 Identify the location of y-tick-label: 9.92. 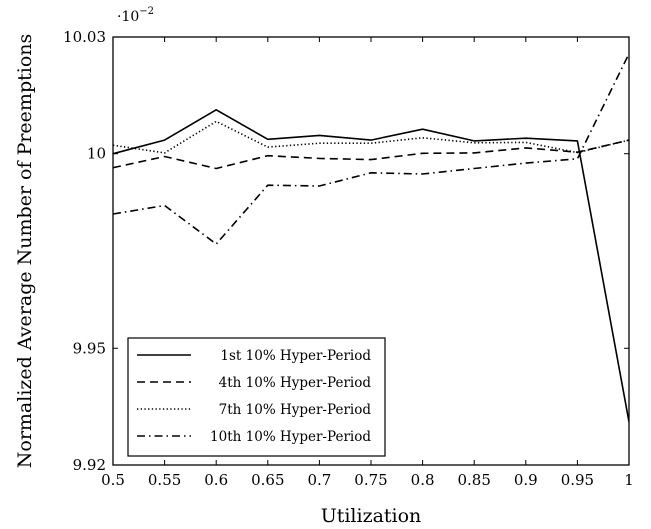
(89, 465).